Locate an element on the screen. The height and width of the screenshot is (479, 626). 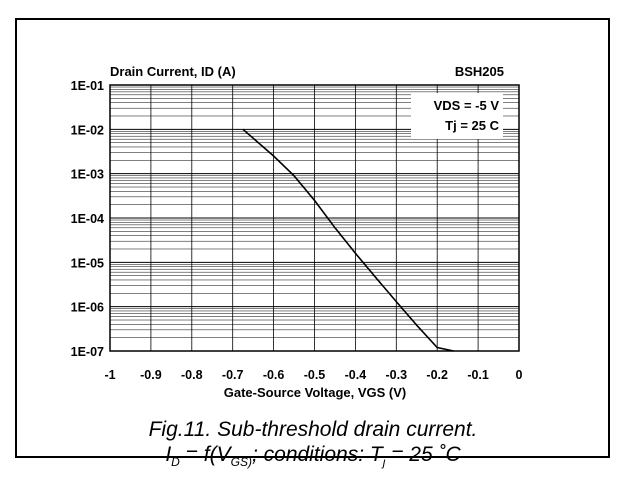
chart-title-left: Drain Current, ID (A) is located at coordinates (173, 71).